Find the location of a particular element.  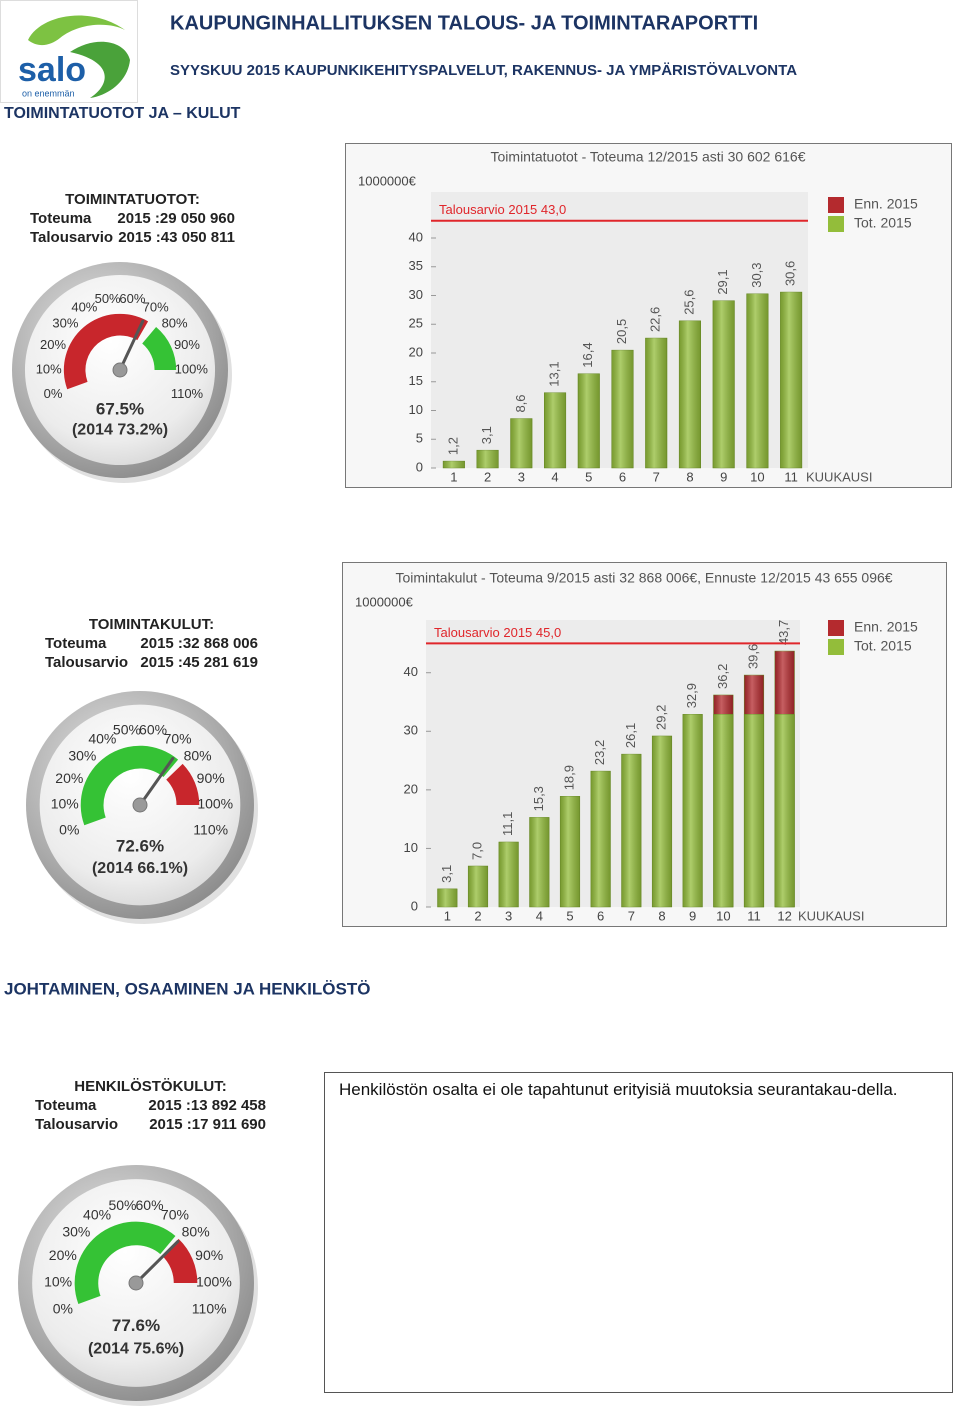

x-tick-label: 2 is located at coordinates (477, 915).